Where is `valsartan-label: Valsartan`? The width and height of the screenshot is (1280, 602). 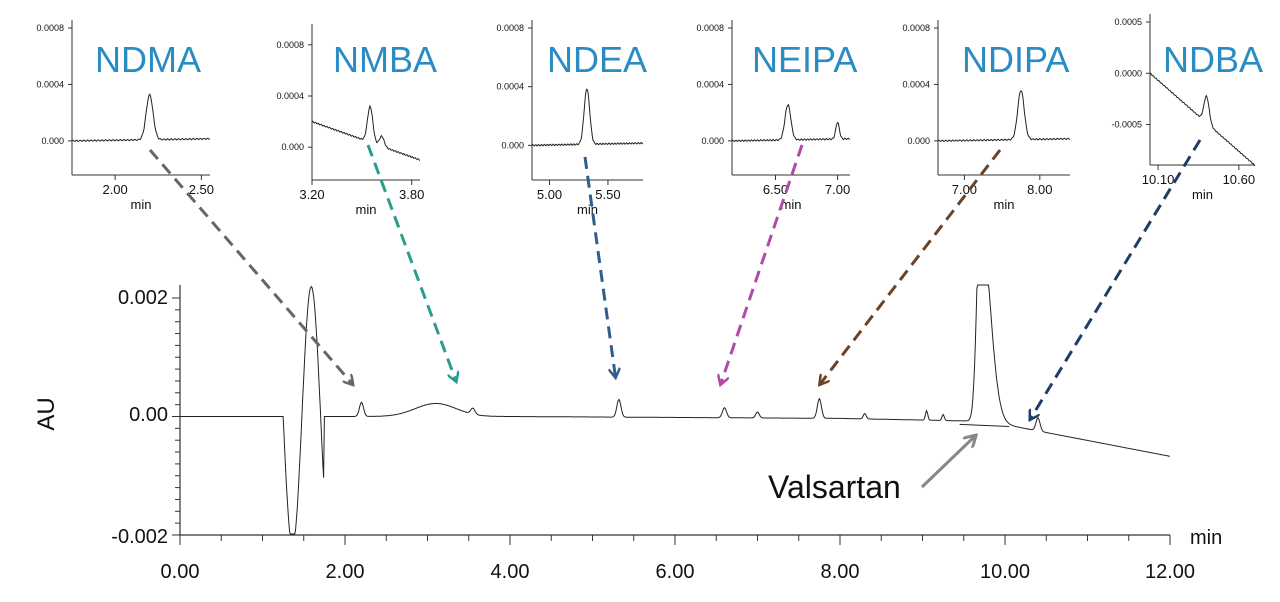 valsartan-label: Valsartan is located at coordinates (834, 487).